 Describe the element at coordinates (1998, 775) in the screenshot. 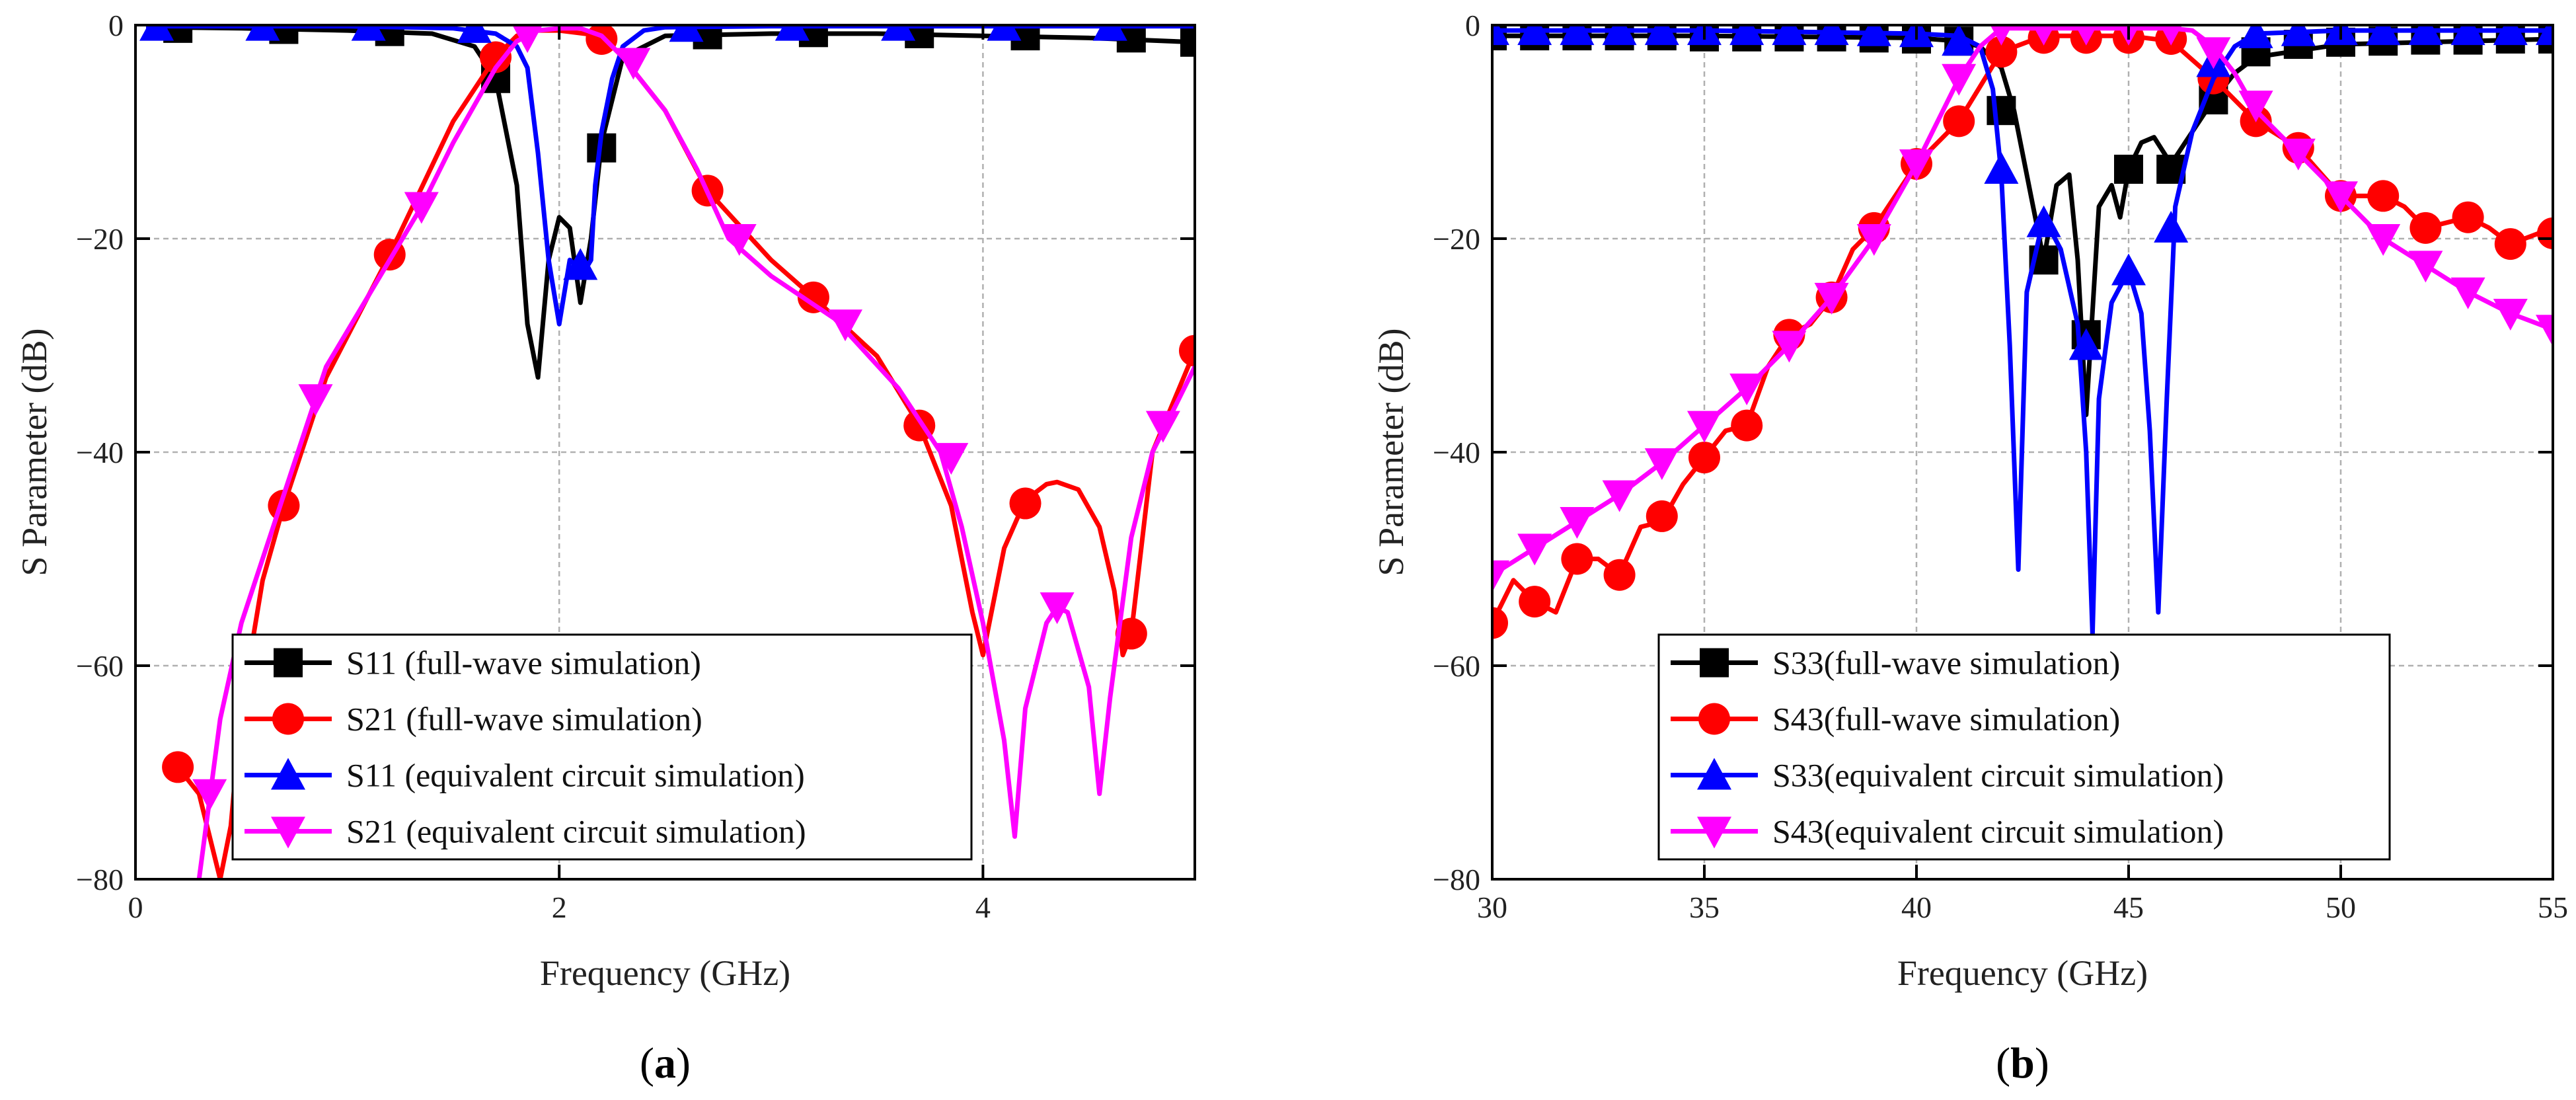

I see `legend-entry: S33(equivalent circuit simulation)` at that location.